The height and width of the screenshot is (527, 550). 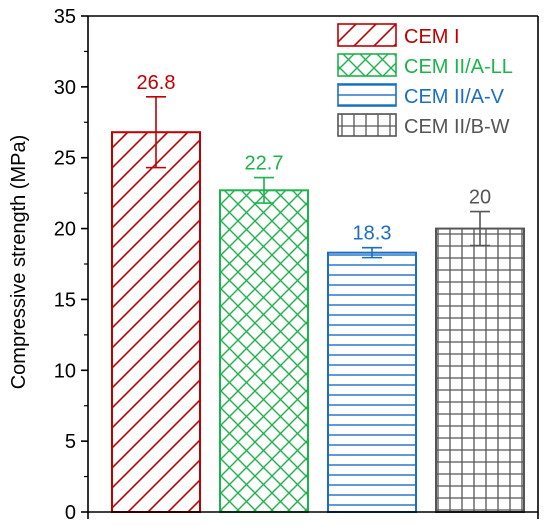 What do you see at coordinates (432, 37) in the screenshot?
I see `legend-label-cem-i: CEM I` at bounding box center [432, 37].